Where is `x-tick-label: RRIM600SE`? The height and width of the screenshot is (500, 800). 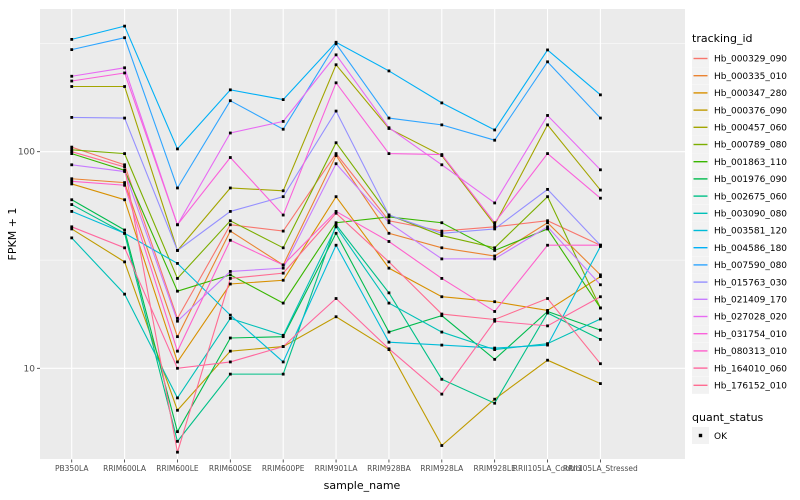 x-tick-label: RRIM600SE is located at coordinates (230, 468).